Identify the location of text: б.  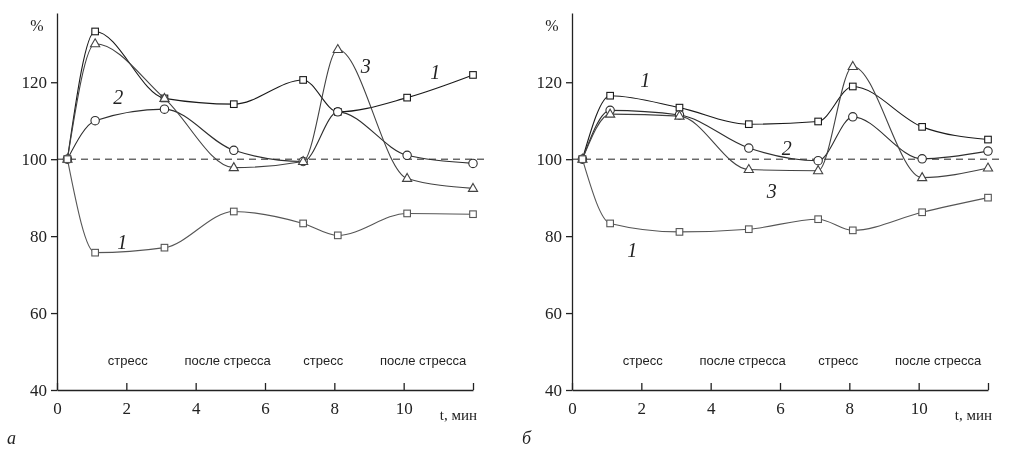
(527, 438).